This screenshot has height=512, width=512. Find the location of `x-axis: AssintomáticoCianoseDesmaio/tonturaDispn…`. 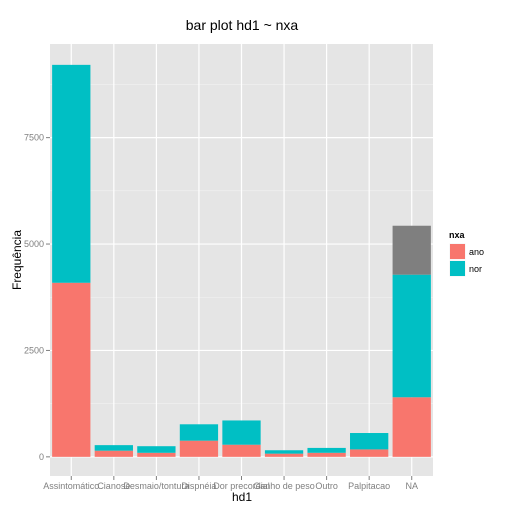

x-axis: AssintomáticoCianoseDesmaio/tonturaDispn… is located at coordinates (230, 483).